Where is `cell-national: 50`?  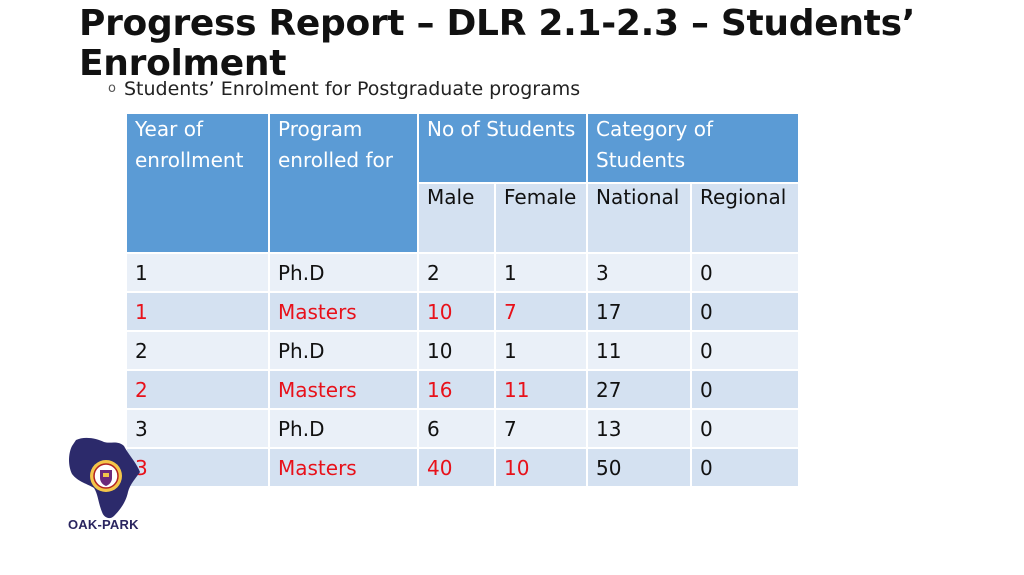
cell-national: 50 is located at coordinates (639, 467).